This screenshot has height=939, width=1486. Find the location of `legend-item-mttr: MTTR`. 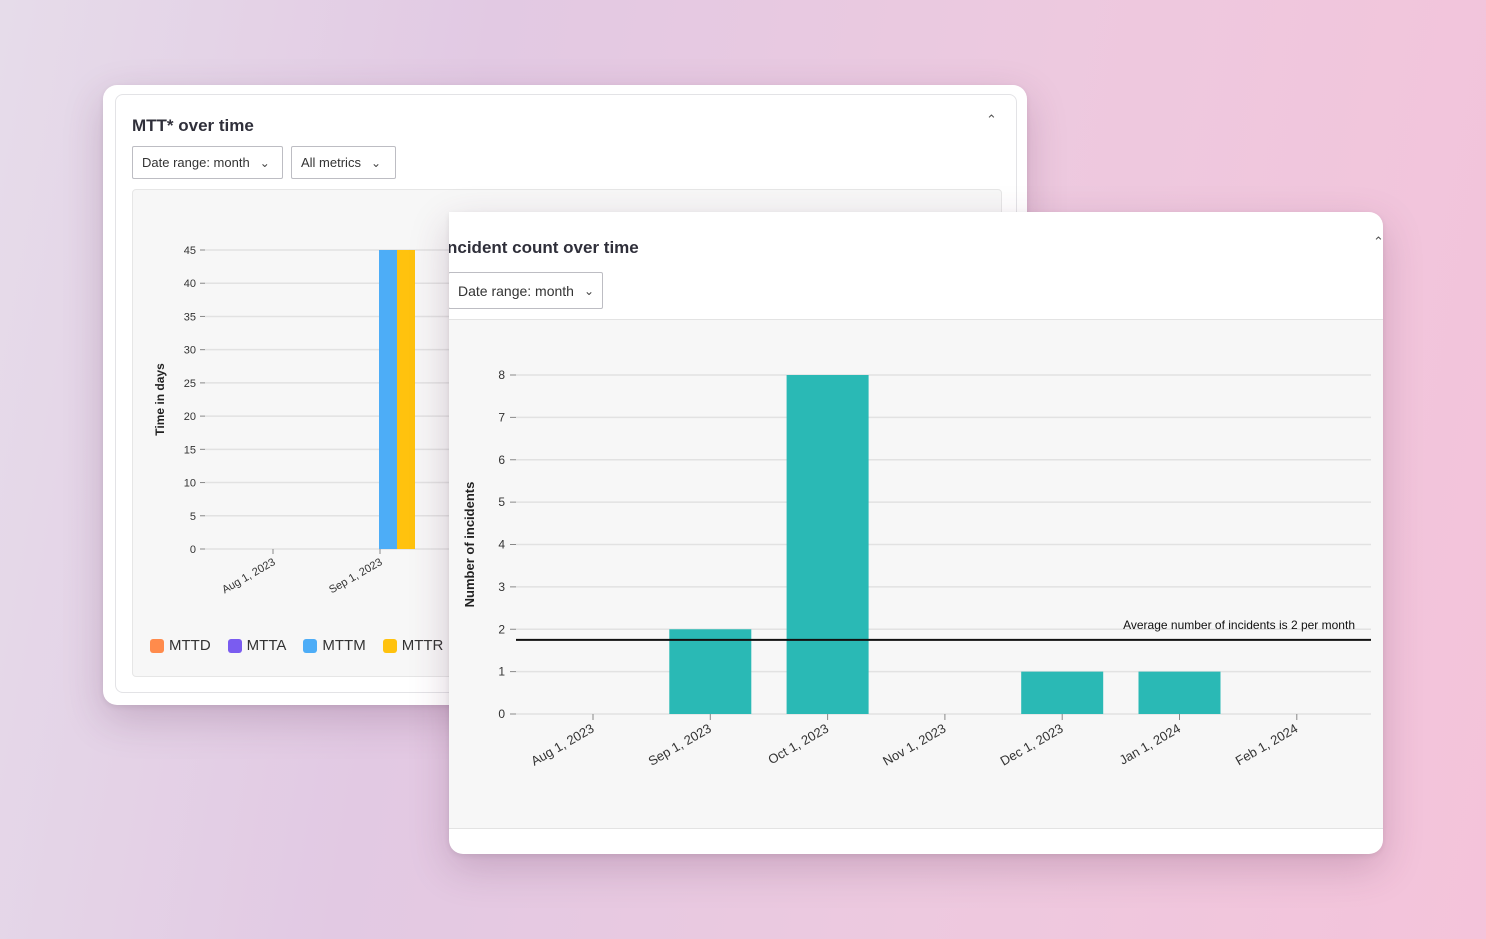

legend-item-mttr: MTTR is located at coordinates (413, 645).